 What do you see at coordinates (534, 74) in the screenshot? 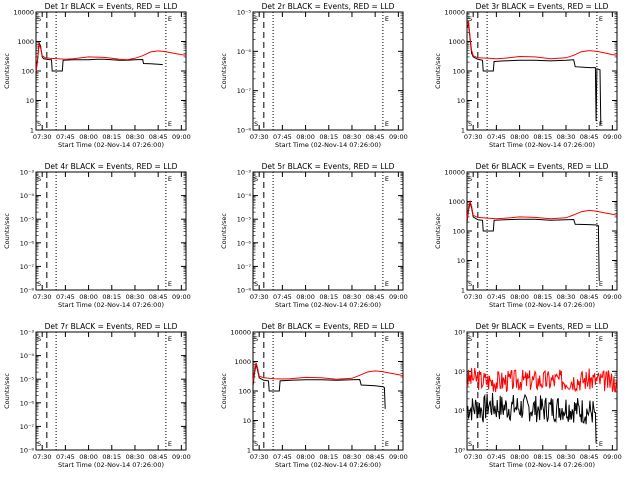
I see `series-line-events` at bounding box center [534, 74].